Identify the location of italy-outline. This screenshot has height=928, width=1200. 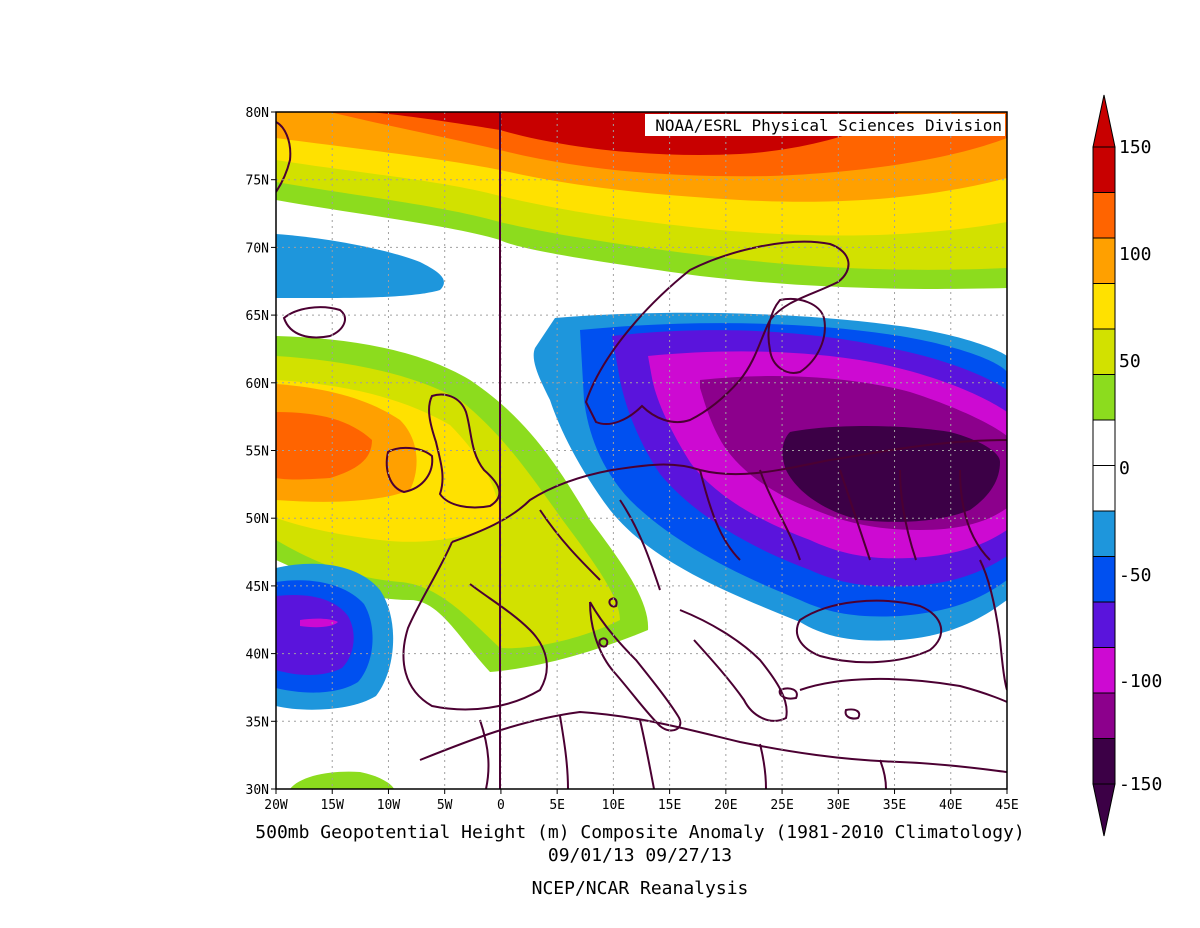
(635, 666).